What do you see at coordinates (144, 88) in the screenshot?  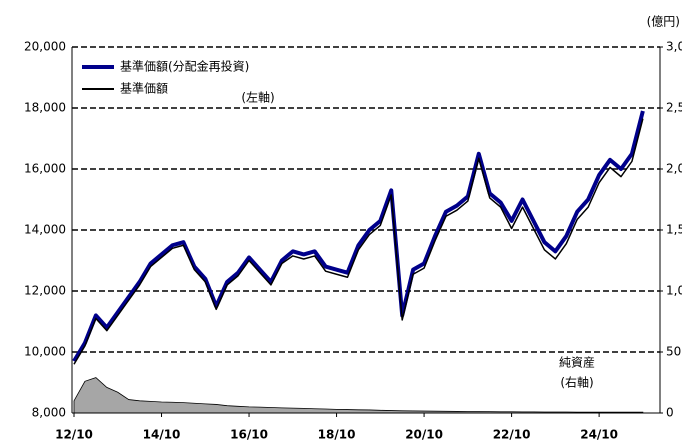 I see `legend-label: 基準価額` at bounding box center [144, 88].